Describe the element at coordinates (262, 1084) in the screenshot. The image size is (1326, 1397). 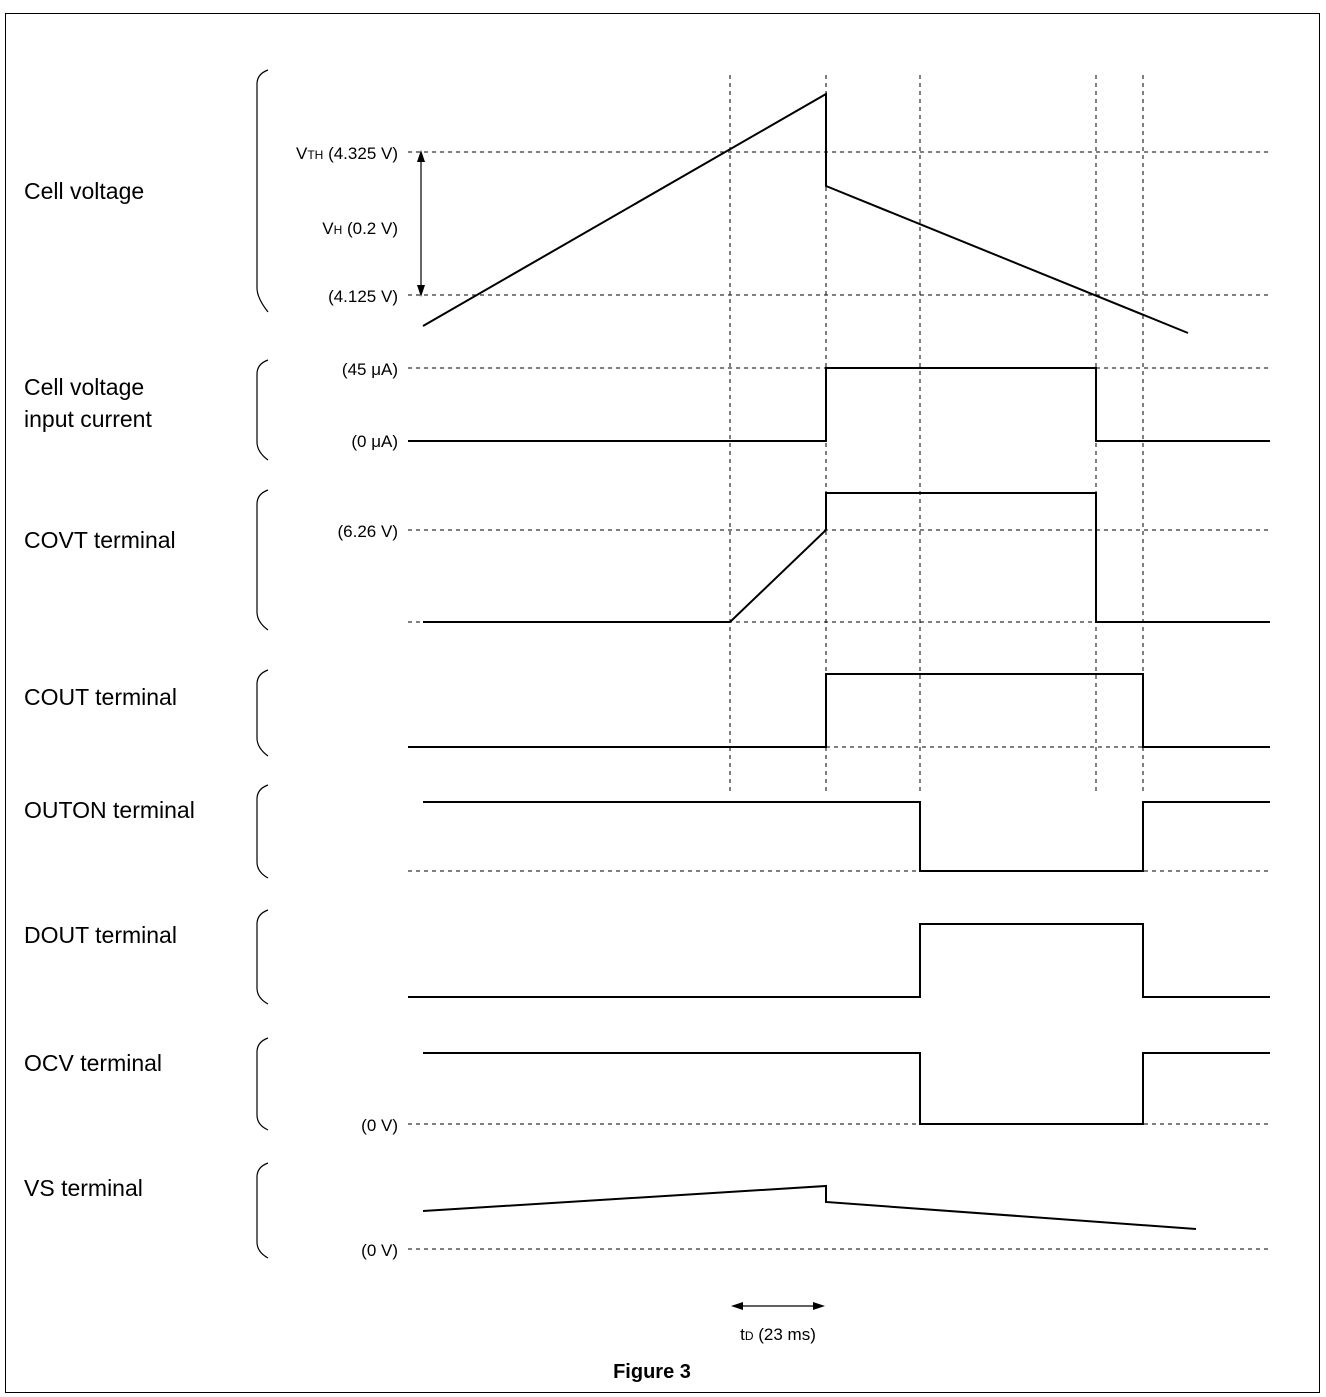
I see `brace-ocv` at that location.